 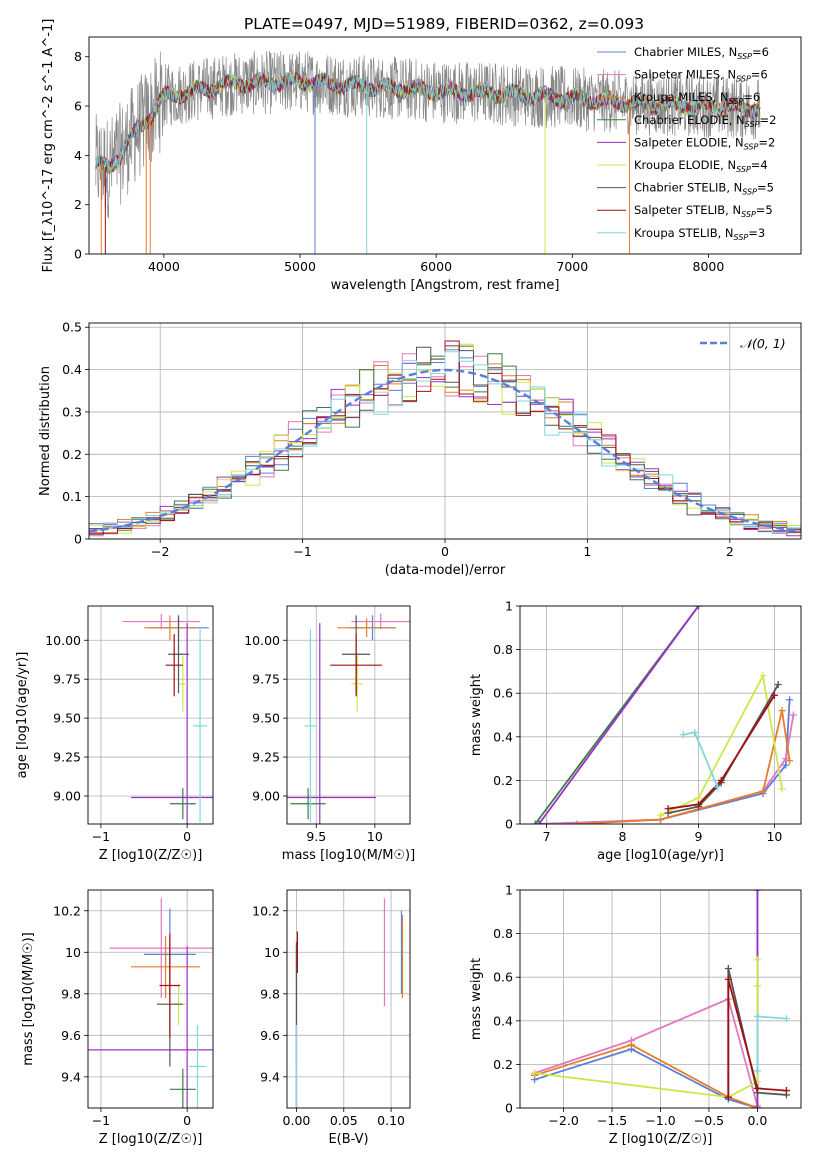 I want to click on y-tick-label: 0.3, so click(x=72, y=411).